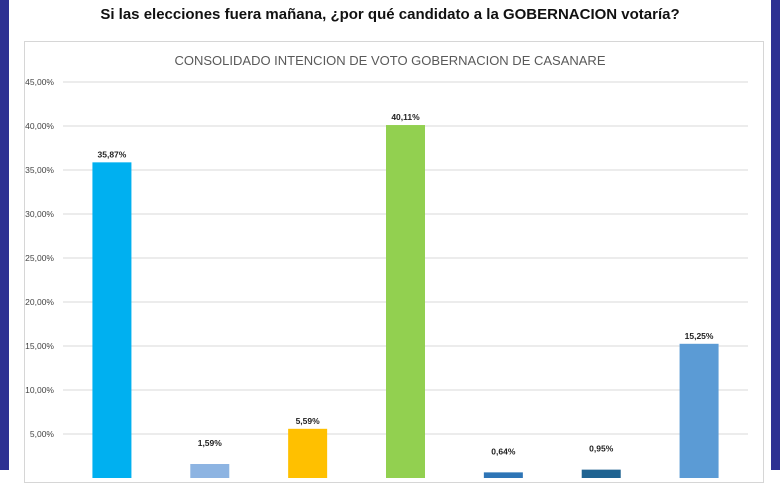 The height and width of the screenshot is (483, 780). I want to click on data-label: 0,64%, so click(503, 451).